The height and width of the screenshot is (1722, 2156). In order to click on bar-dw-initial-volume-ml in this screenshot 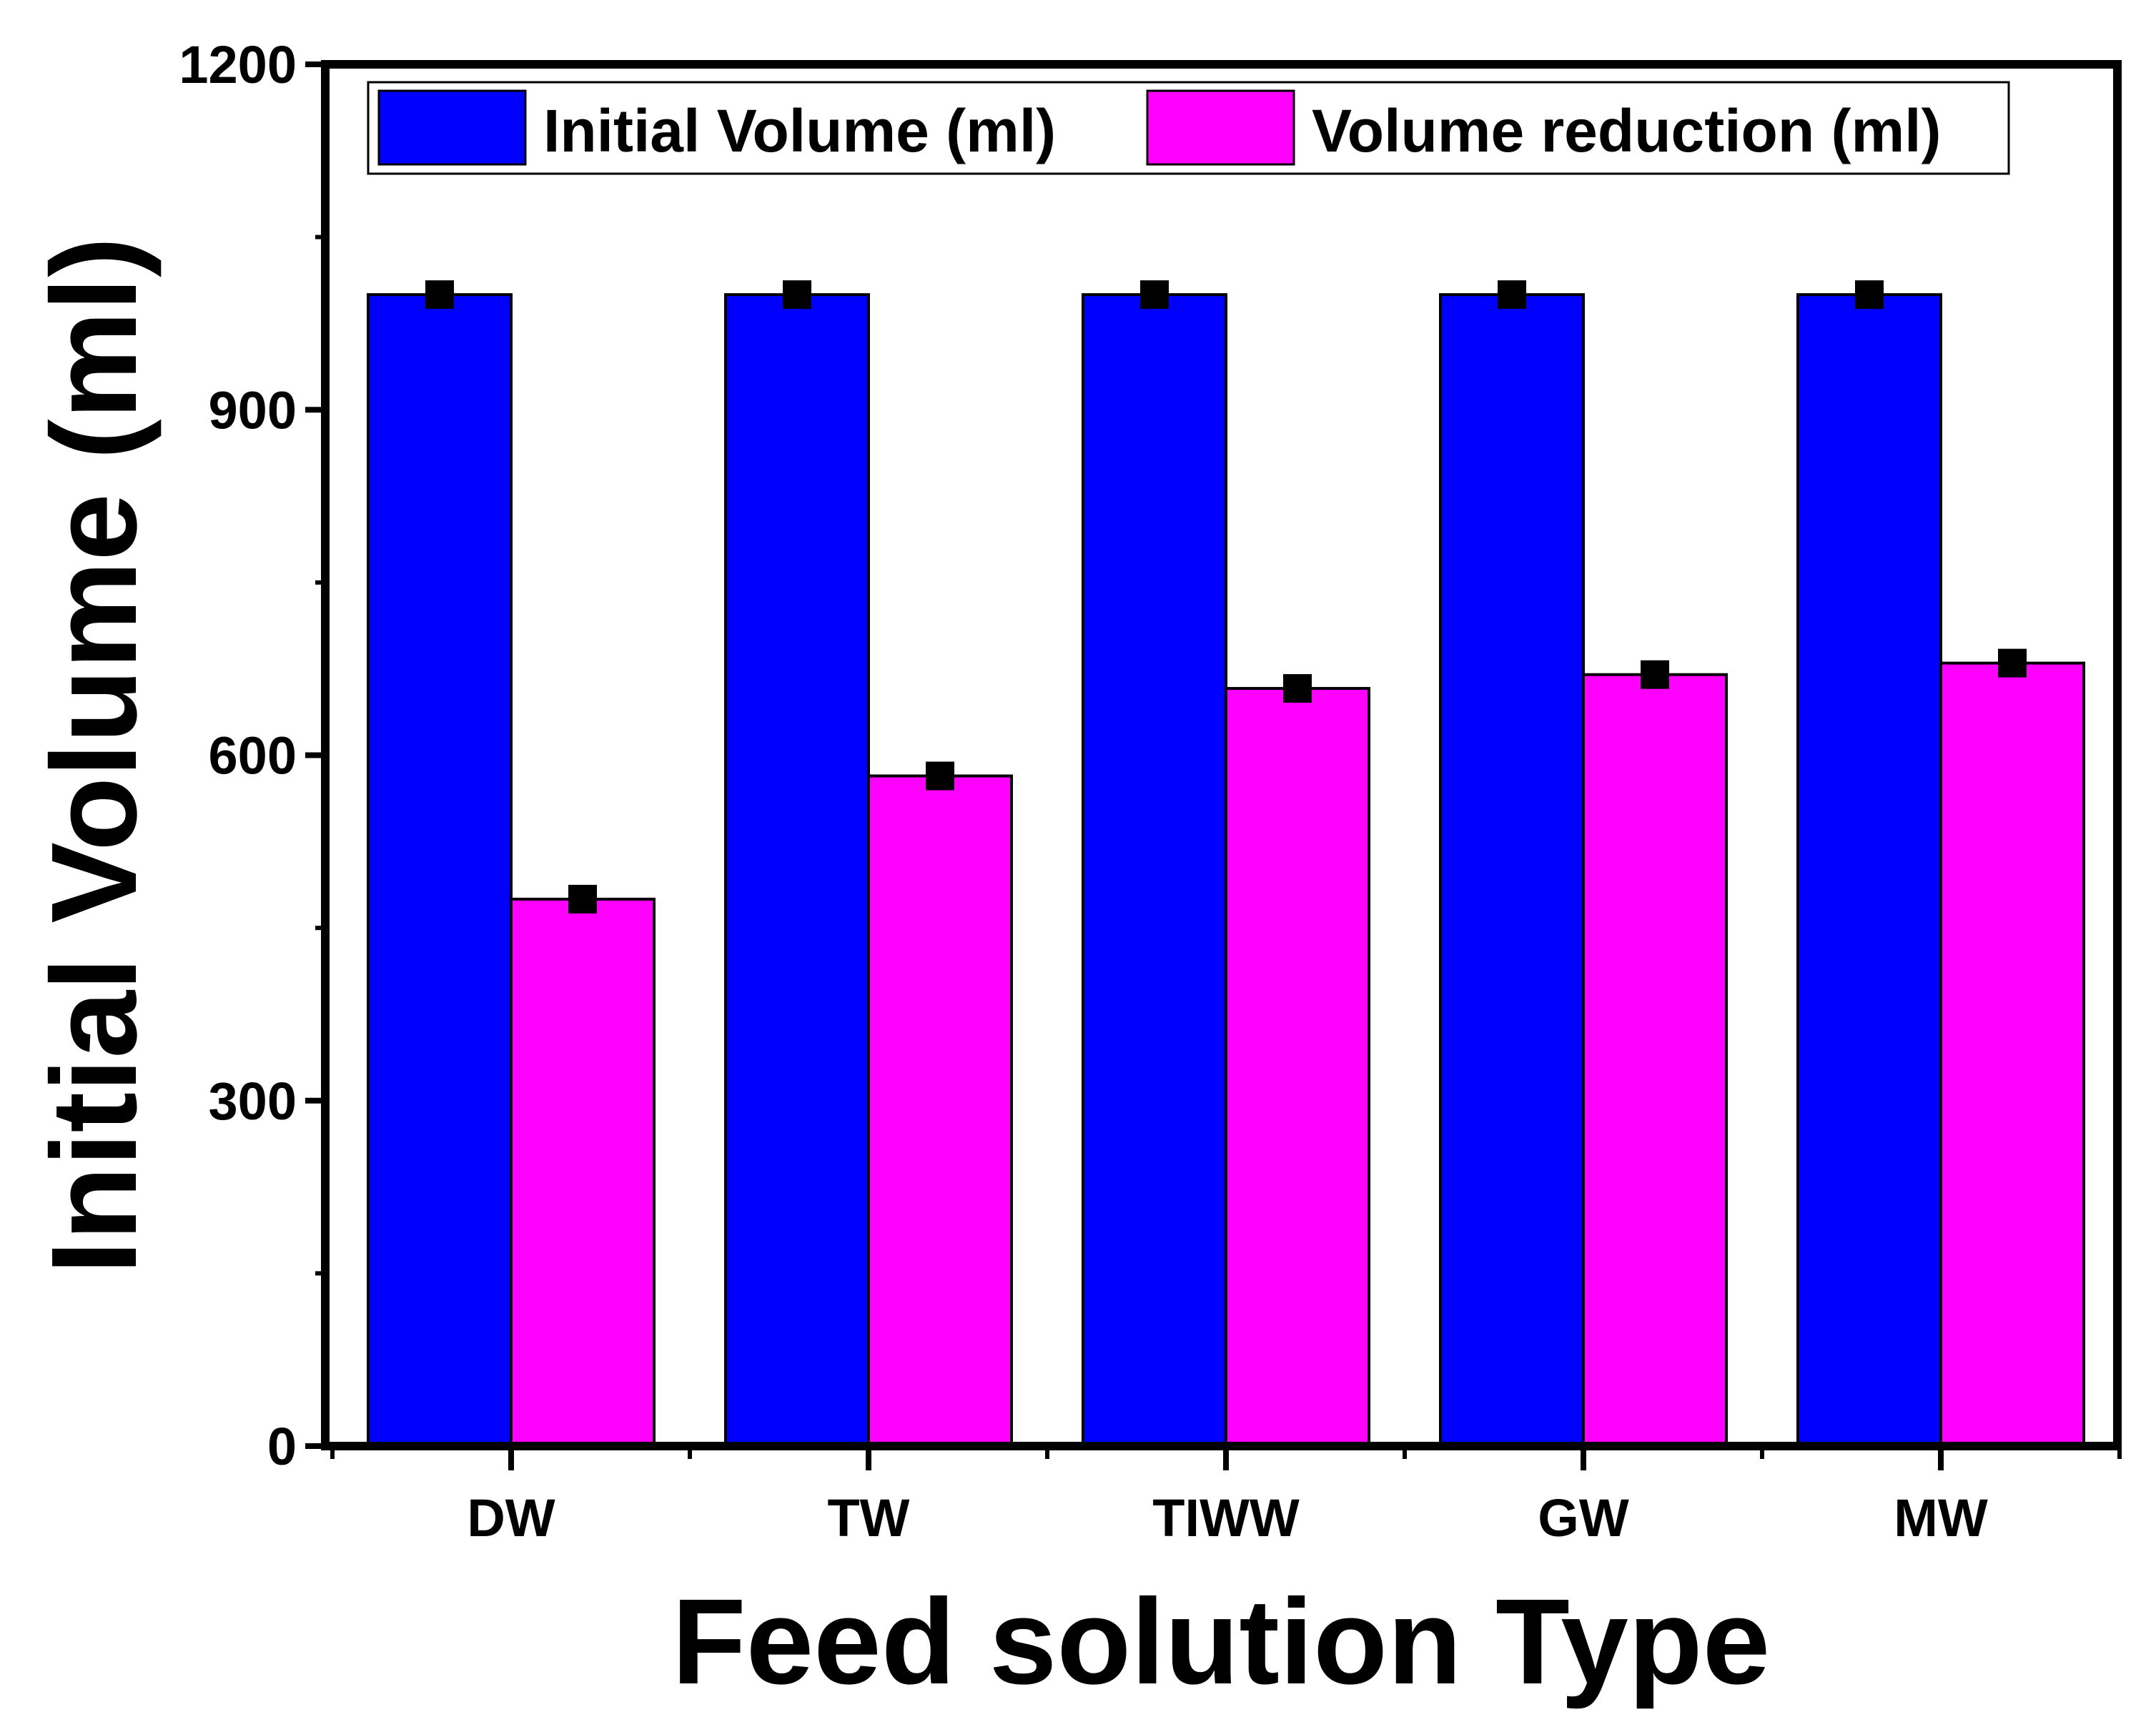, I will do `click(440, 870)`.